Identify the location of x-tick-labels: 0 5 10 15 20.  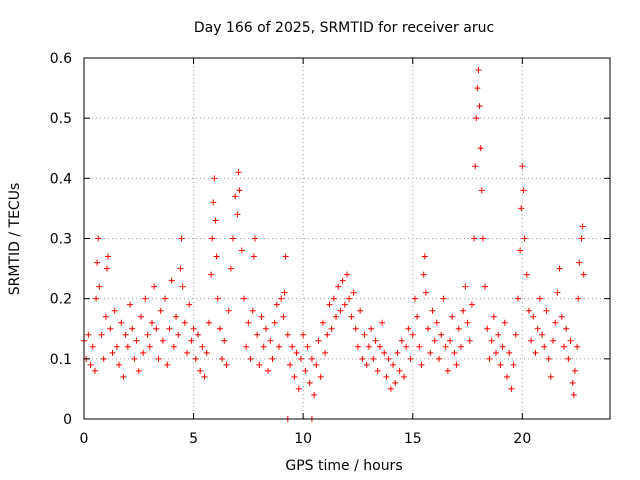
(306, 439).